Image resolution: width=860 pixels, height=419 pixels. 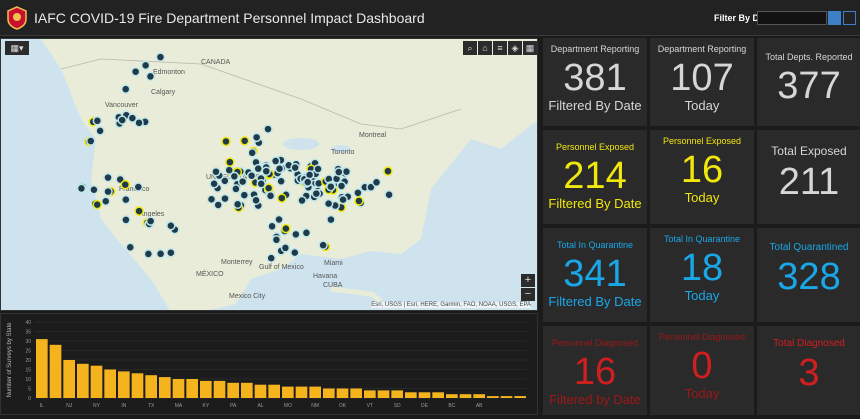 What do you see at coordinates (370, 406) in the screenshot?
I see `x-tick-label: VT` at bounding box center [370, 406].